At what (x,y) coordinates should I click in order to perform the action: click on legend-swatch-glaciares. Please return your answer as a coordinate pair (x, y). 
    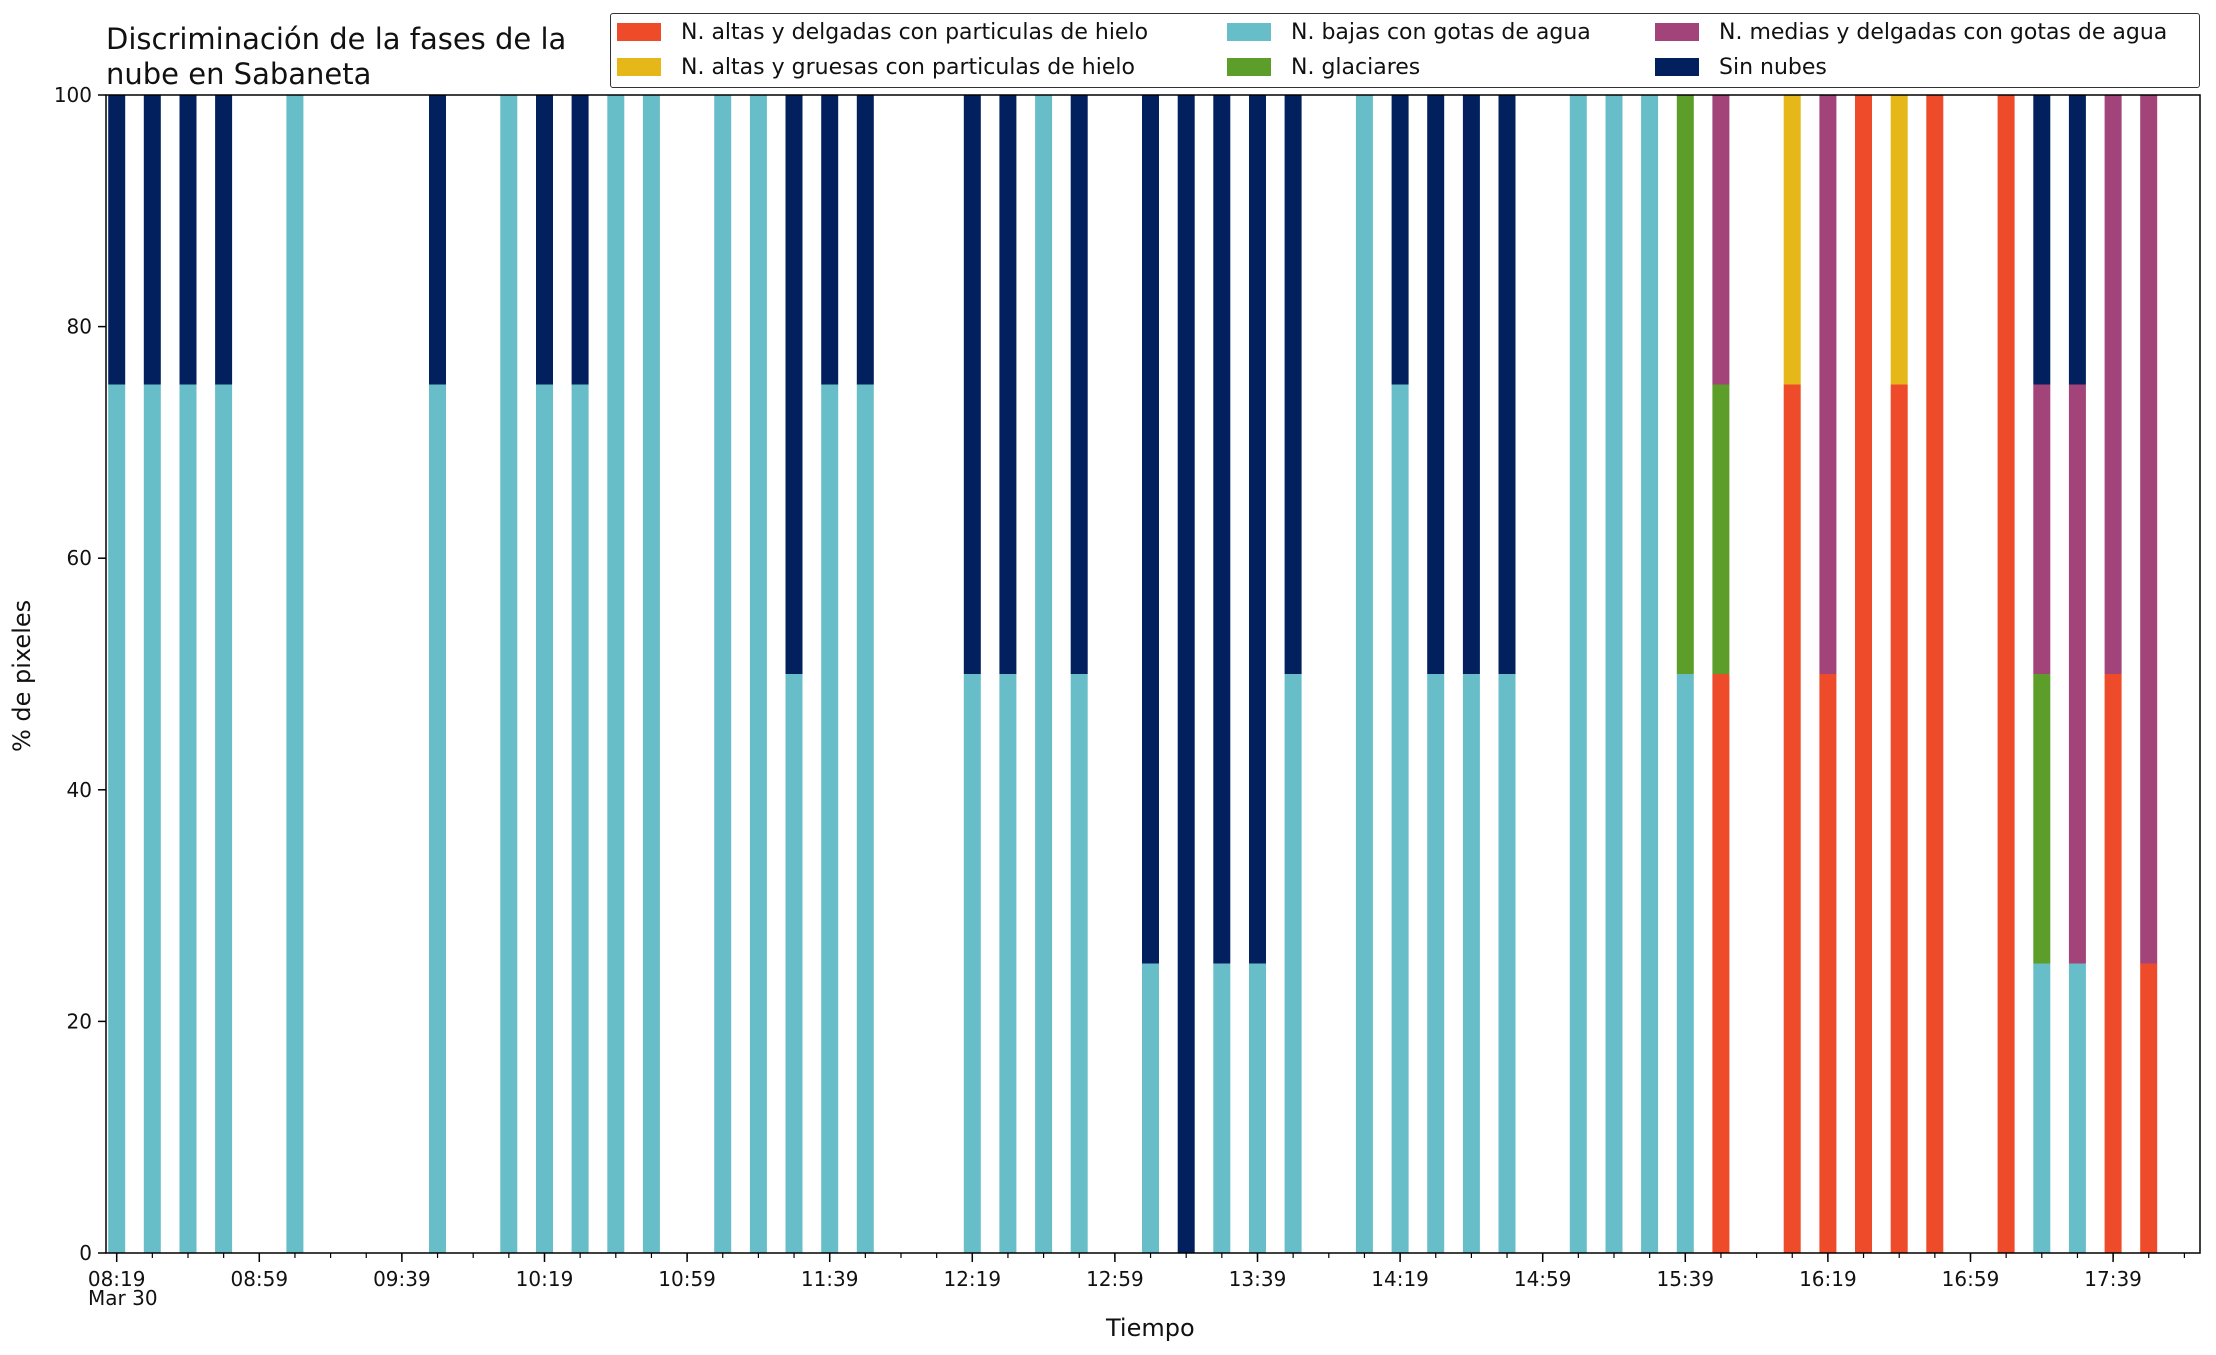
    Looking at the image, I should click on (1249, 67).